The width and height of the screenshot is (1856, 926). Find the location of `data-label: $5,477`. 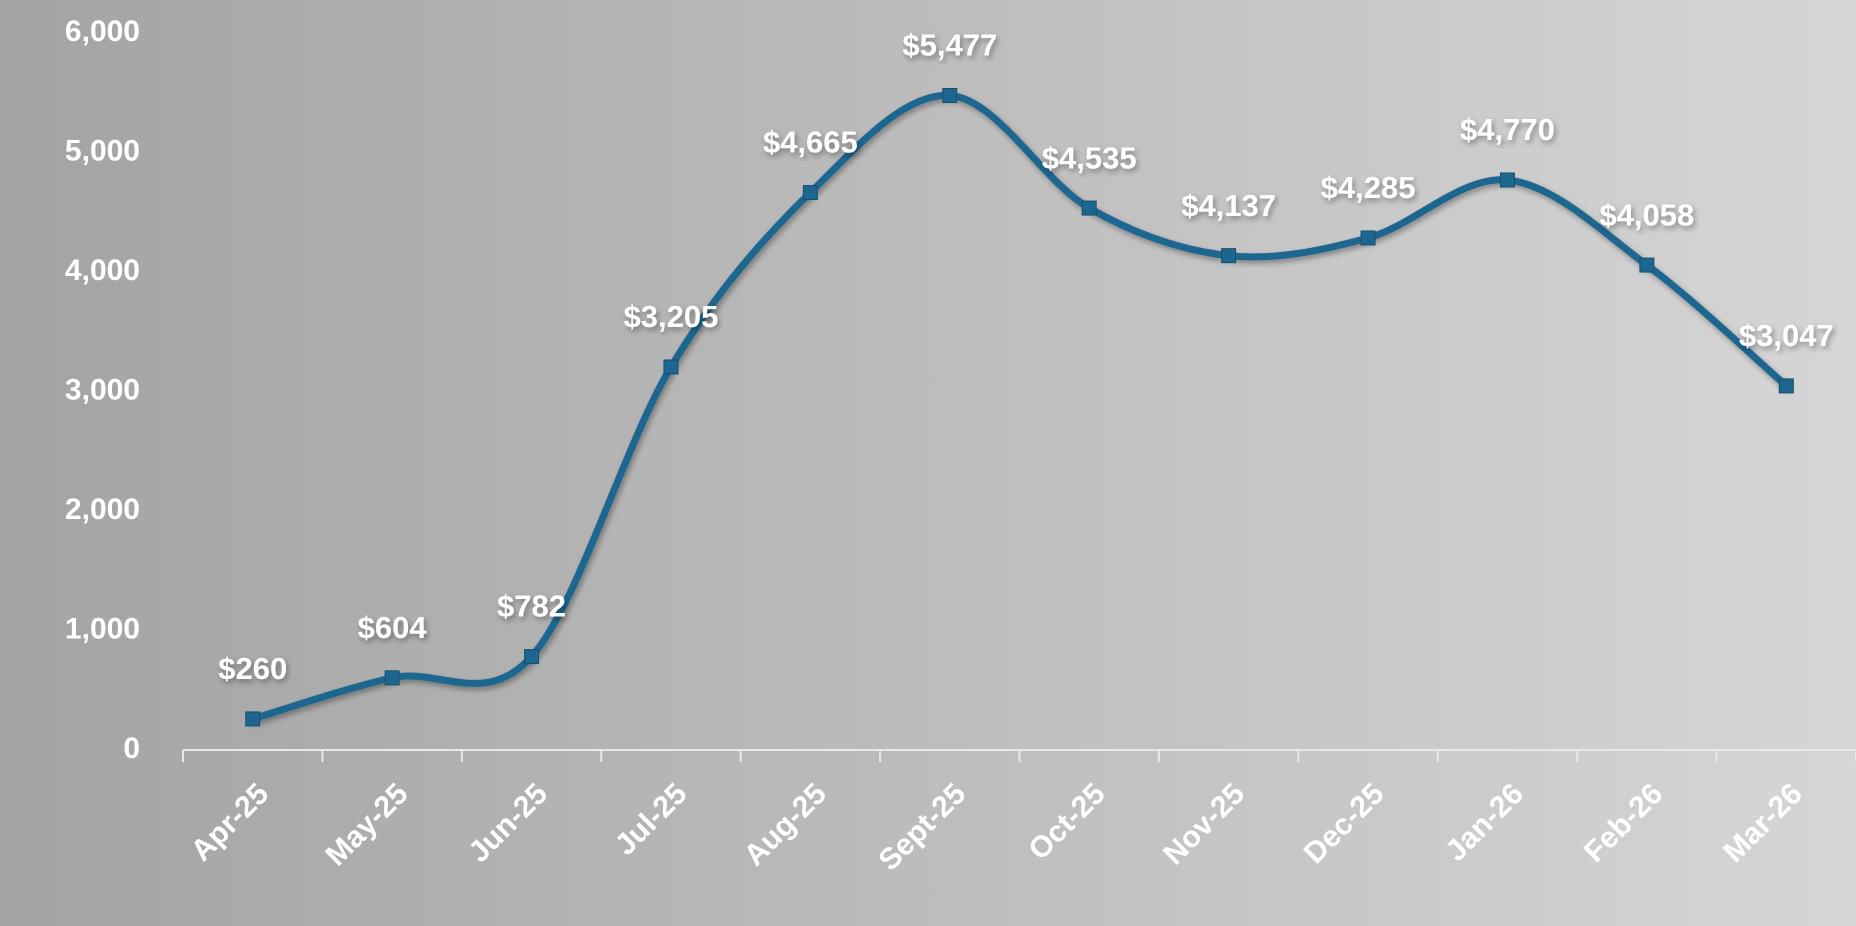

data-label: $5,477 is located at coordinates (949, 45).